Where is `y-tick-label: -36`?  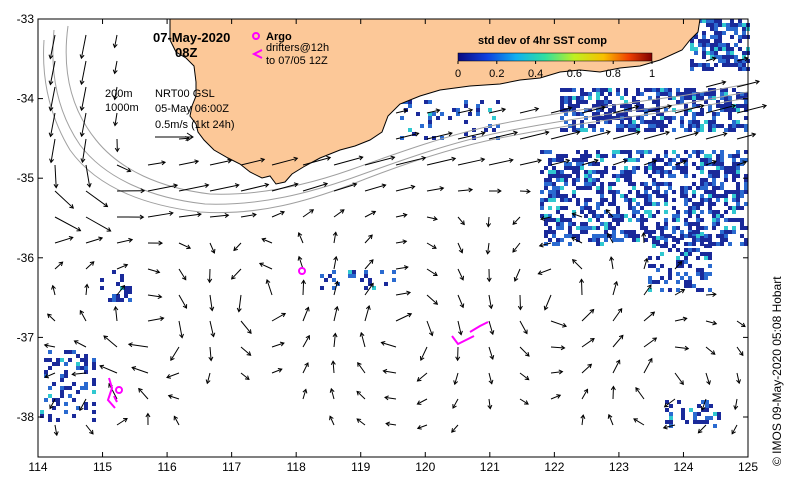
y-tick-label: -36 is located at coordinates (26, 258).